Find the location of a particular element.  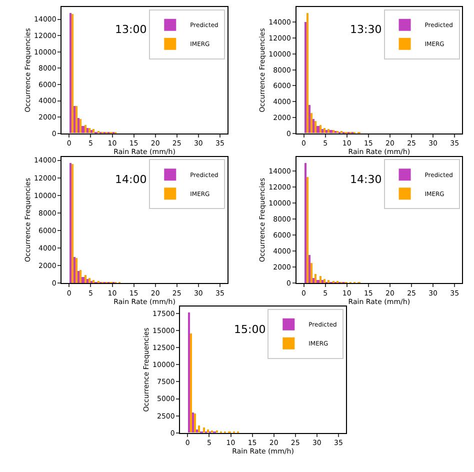

text: 15:00 is located at coordinates (250, 329).